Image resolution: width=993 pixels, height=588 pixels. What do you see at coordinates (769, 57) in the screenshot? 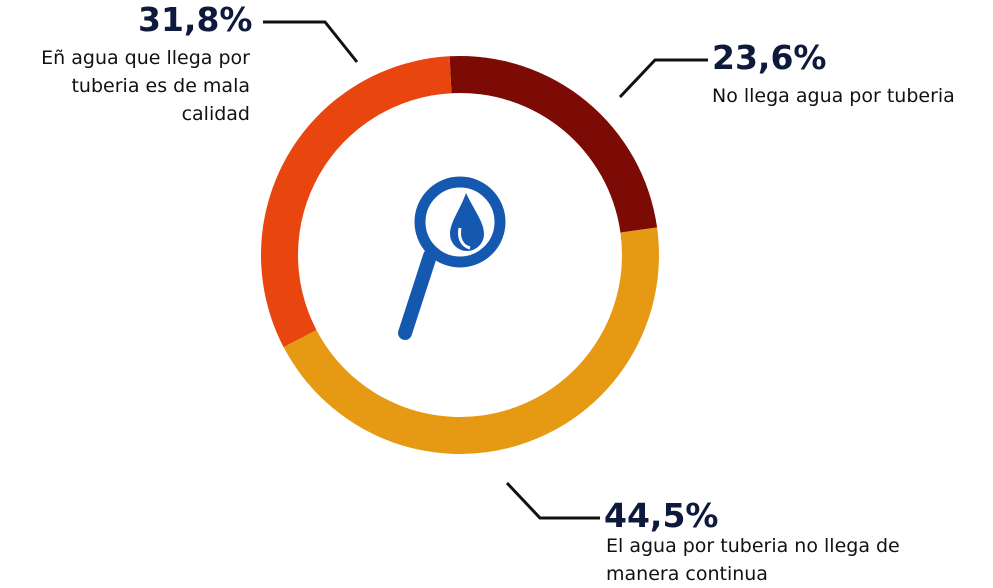
I see `value-label: 23,6%` at bounding box center [769, 57].